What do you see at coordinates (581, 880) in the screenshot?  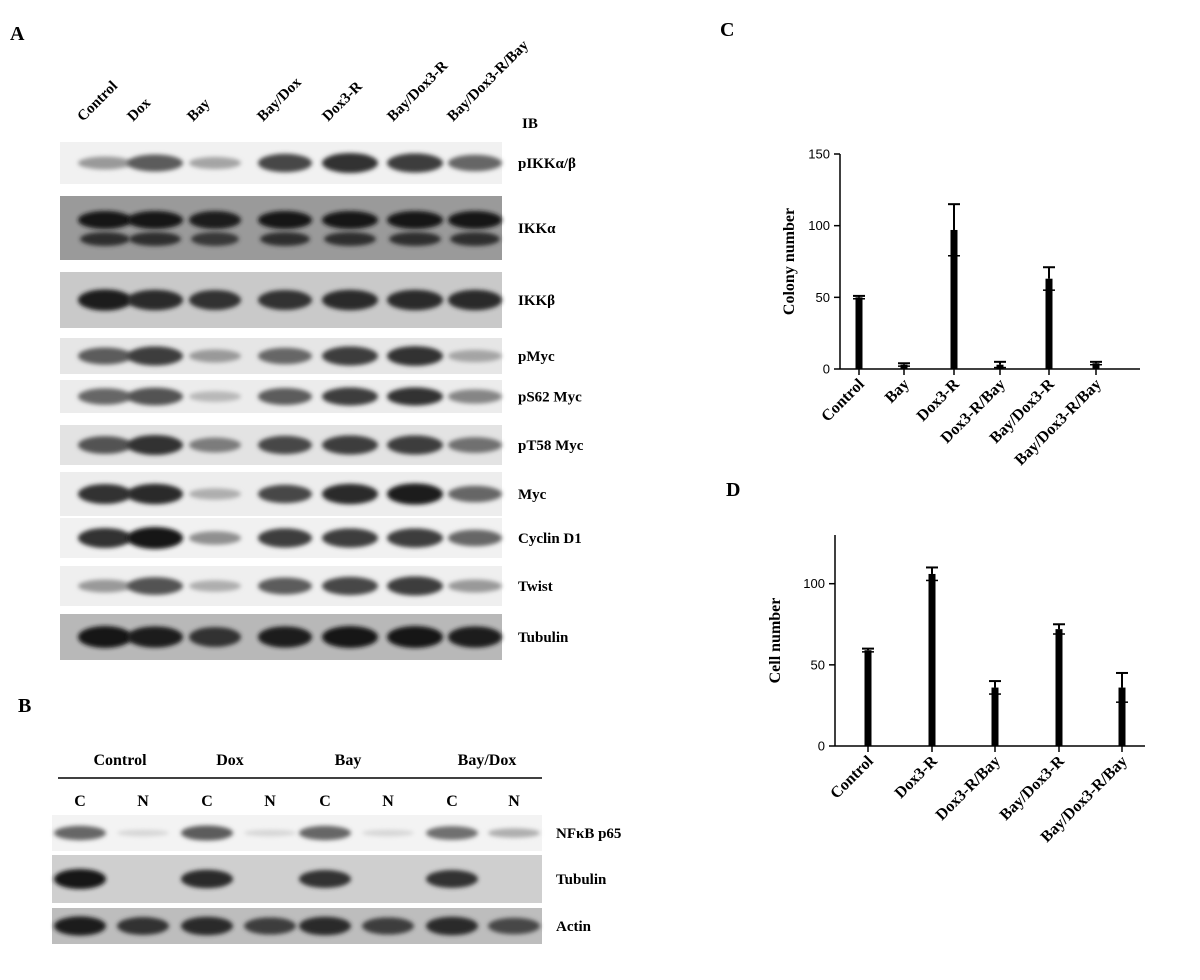 I see `b-blot-label-tubulin: Tubulin` at bounding box center [581, 880].